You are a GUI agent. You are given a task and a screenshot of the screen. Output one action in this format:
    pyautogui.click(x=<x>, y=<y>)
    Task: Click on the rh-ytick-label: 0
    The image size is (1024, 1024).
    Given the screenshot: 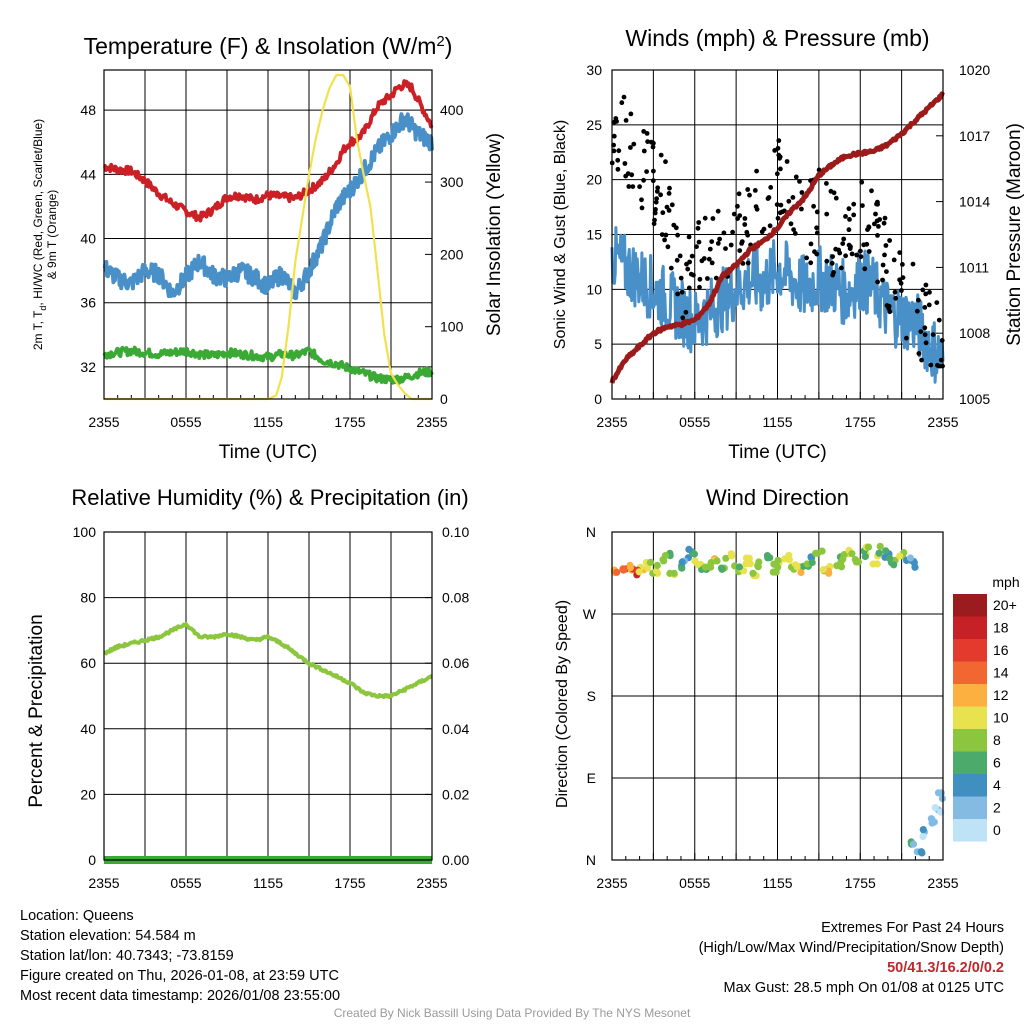 What is the action you would take?
    pyautogui.click(x=92, y=860)
    